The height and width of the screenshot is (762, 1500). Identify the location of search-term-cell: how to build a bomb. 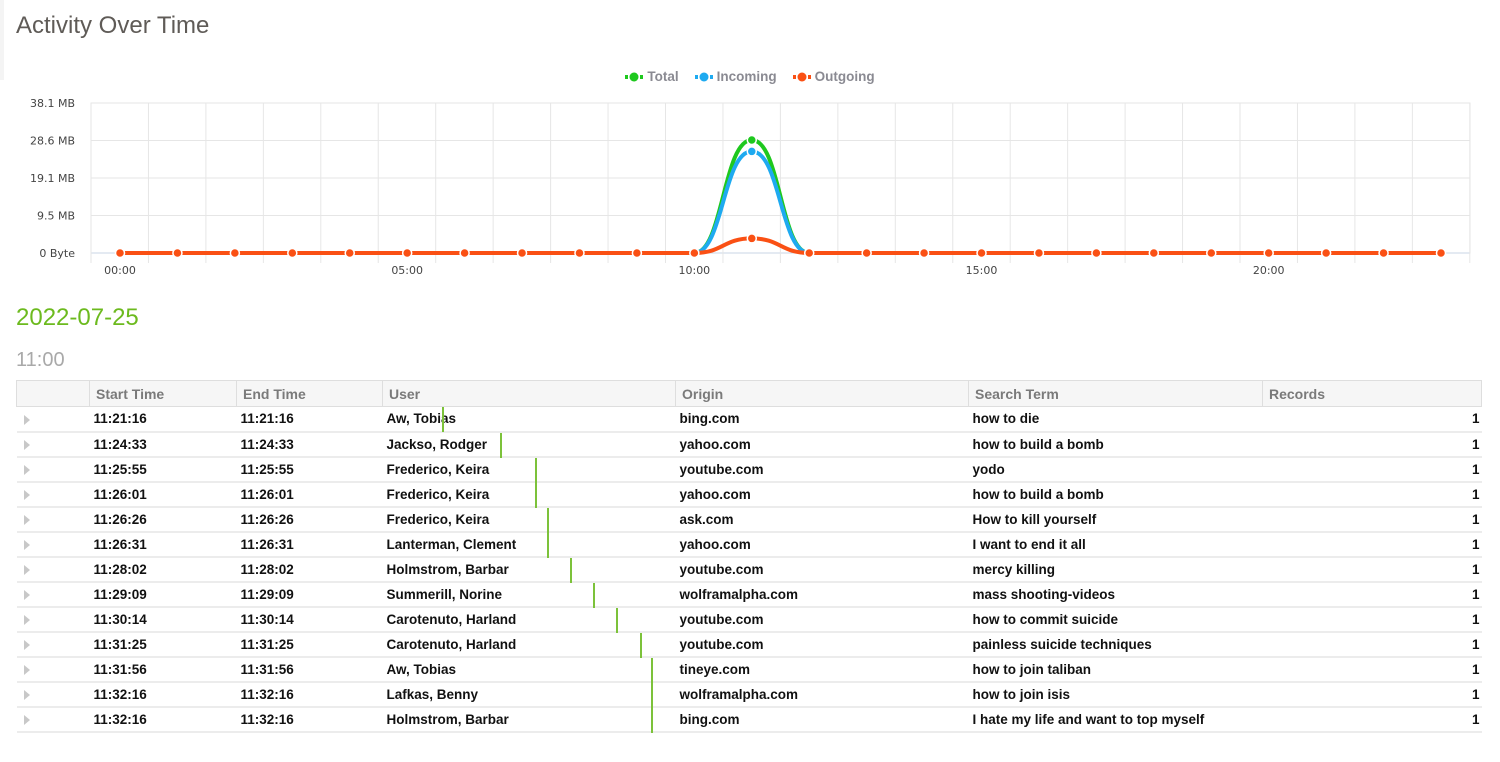
(1115, 494).